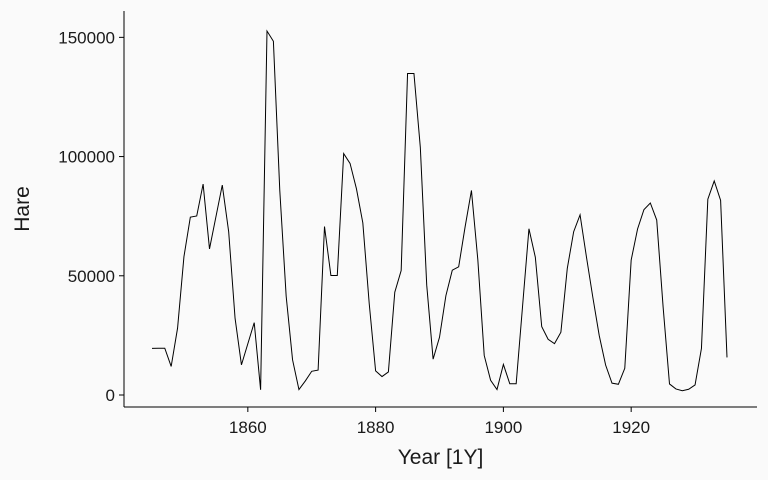 The width and height of the screenshot is (768, 480). What do you see at coordinates (440, 421) in the screenshot?
I see `x-axis: 1860 1880 1900 1920` at bounding box center [440, 421].